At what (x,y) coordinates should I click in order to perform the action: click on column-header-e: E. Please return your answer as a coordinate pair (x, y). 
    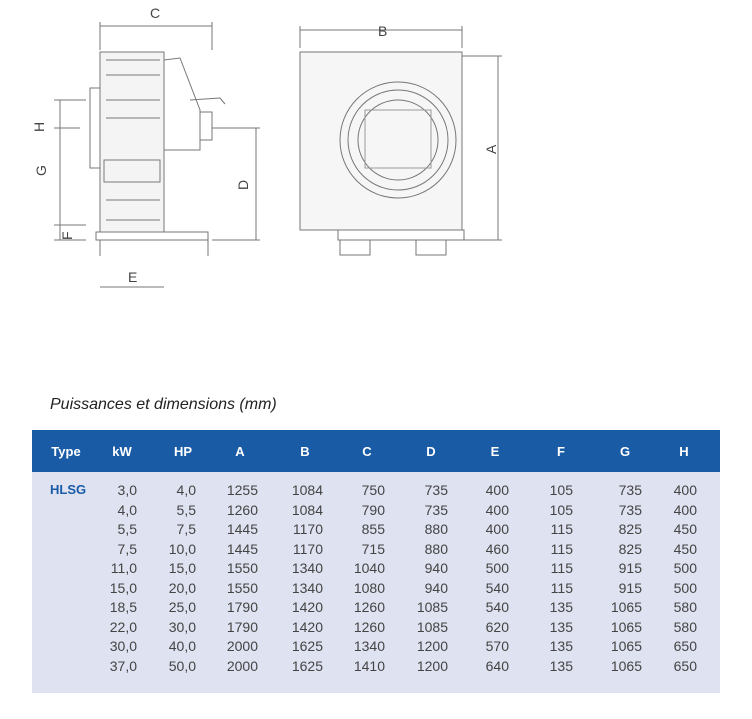
    Looking at the image, I should click on (495, 451).